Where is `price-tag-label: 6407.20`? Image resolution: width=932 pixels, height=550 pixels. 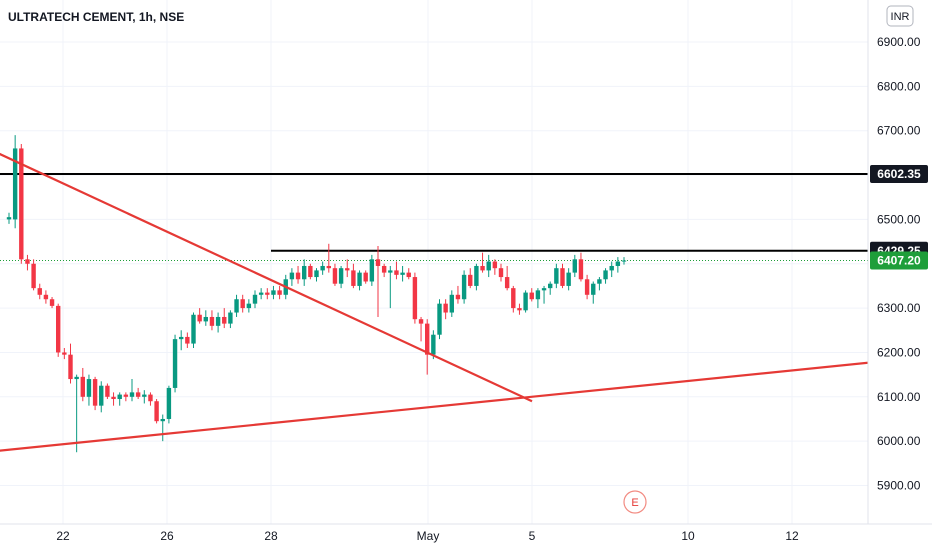 price-tag-label: 6407.20 is located at coordinates (899, 261).